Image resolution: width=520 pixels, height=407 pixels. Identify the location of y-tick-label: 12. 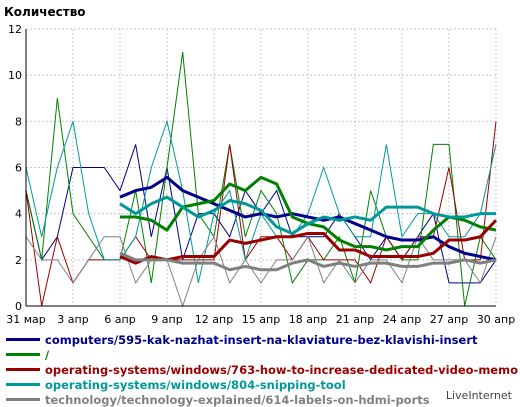
(15, 29).